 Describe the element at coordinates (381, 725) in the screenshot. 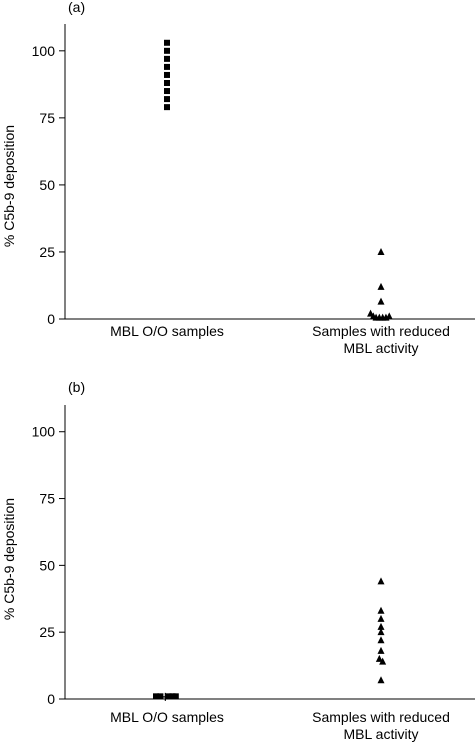

I see `panel-b-x-category-label: Samples with reduced MBL activity` at that location.